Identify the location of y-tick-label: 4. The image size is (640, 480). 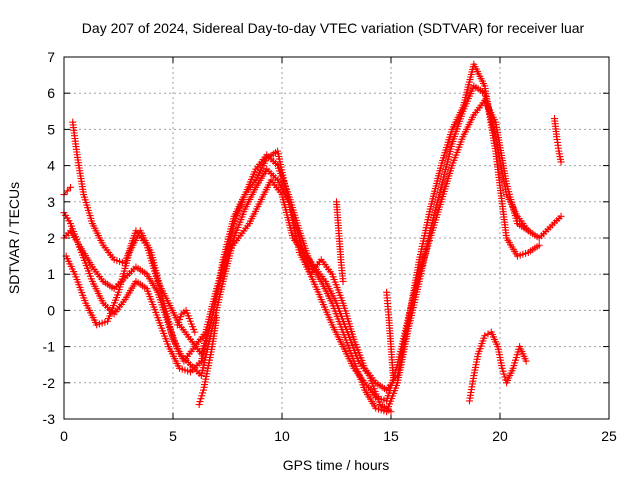
(51, 166).